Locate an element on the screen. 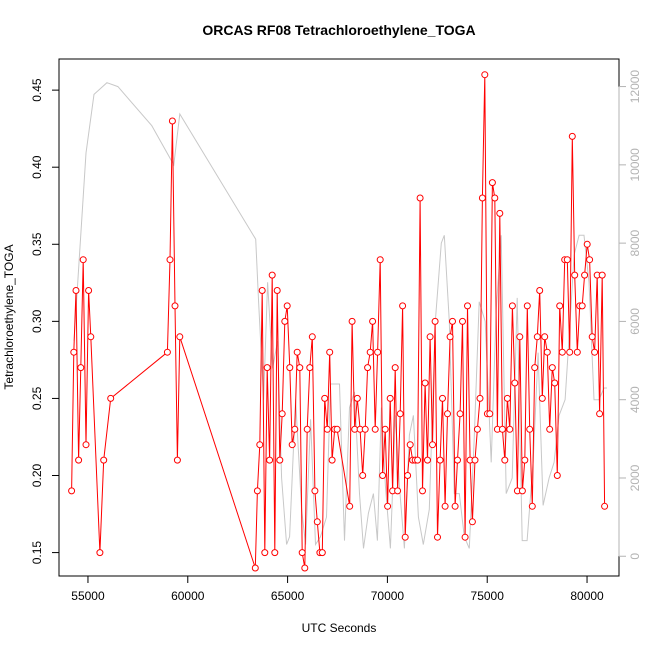 The height and width of the screenshot is (650, 650). x-tick-label: 70000 is located at coordinates (388, 596).